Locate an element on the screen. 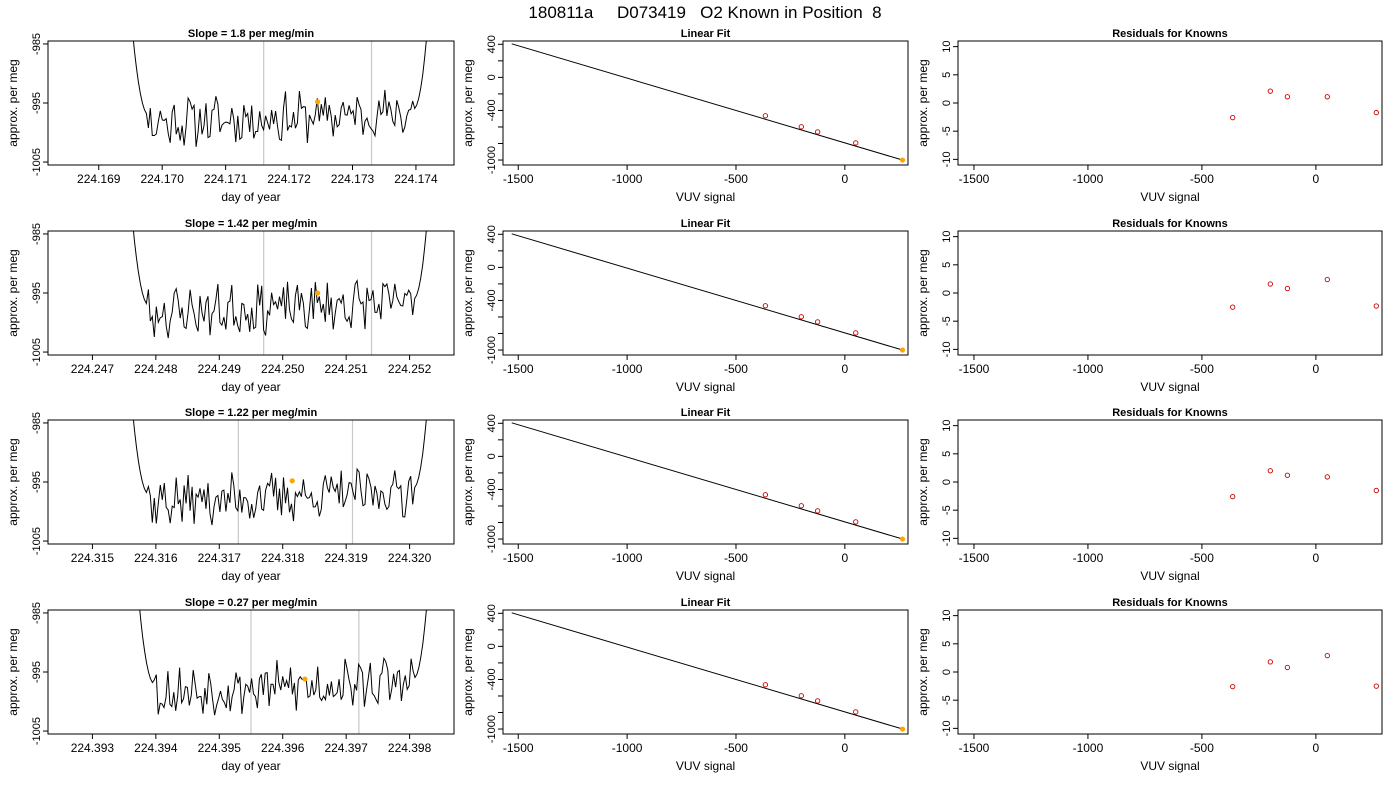 The image size is (1400, 800). y-tick-label: -5 is located at coordinates (947, 700).